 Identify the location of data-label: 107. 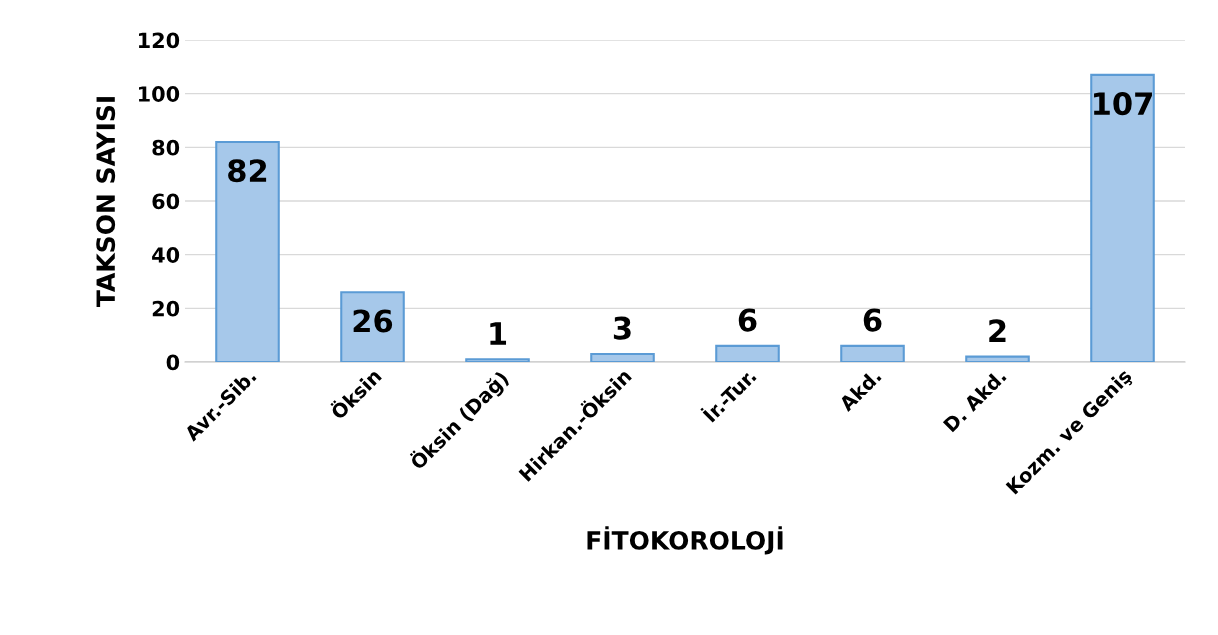
(1123, 104).